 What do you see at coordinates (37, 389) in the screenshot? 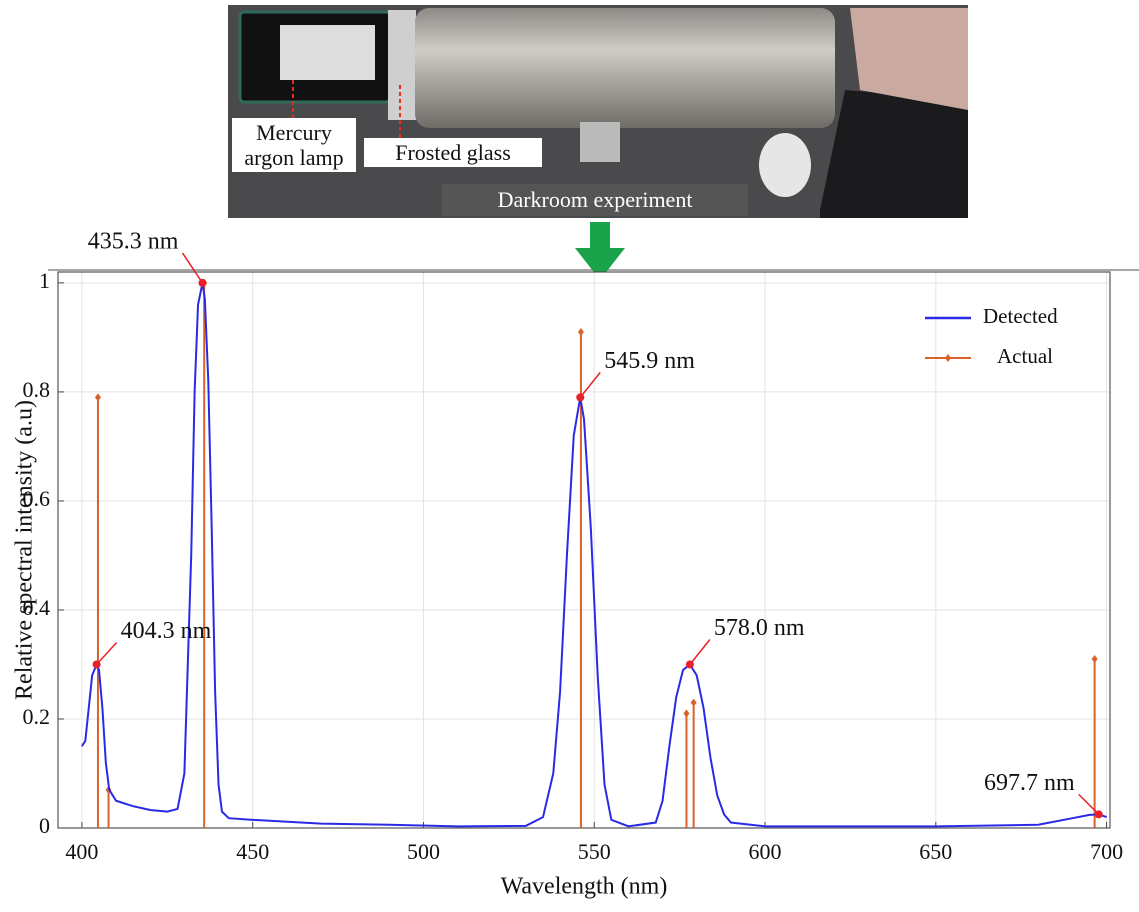
I see `y-tick-label: 0.8` at bounding box center [37, 389].